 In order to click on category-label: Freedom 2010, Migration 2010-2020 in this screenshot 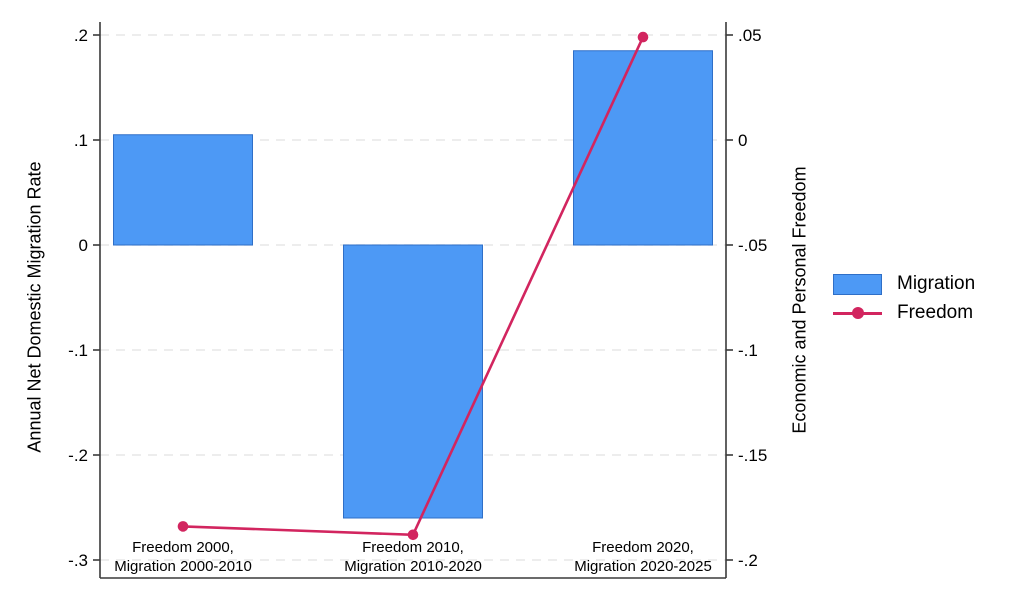, I will do `click(413, 557)`.